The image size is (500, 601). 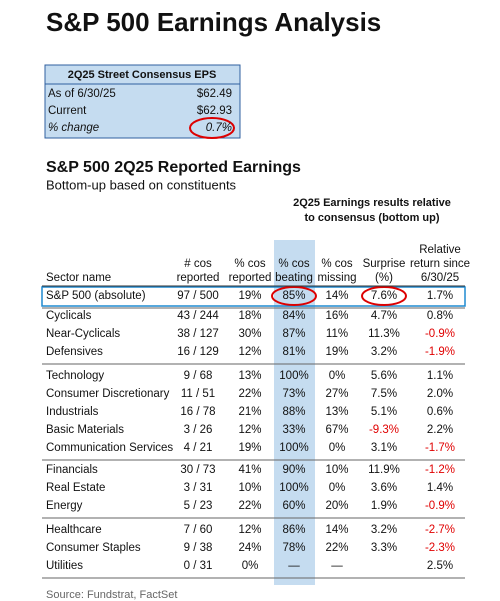 I want to click on cell: 24%, so click(x=249, y=548).